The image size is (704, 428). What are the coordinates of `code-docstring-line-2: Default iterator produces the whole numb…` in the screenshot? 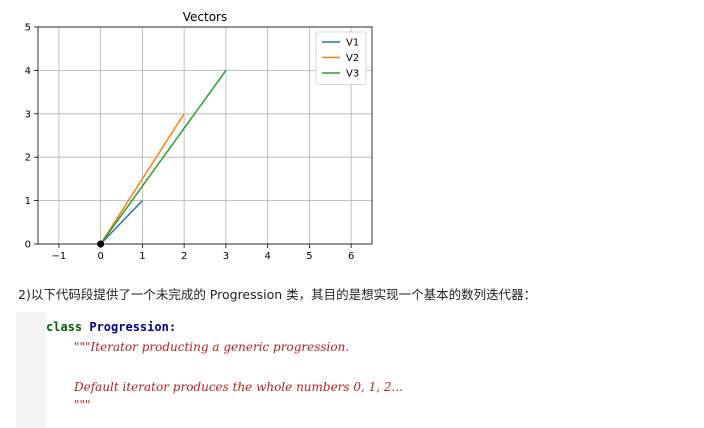 It's located at (238, 387).